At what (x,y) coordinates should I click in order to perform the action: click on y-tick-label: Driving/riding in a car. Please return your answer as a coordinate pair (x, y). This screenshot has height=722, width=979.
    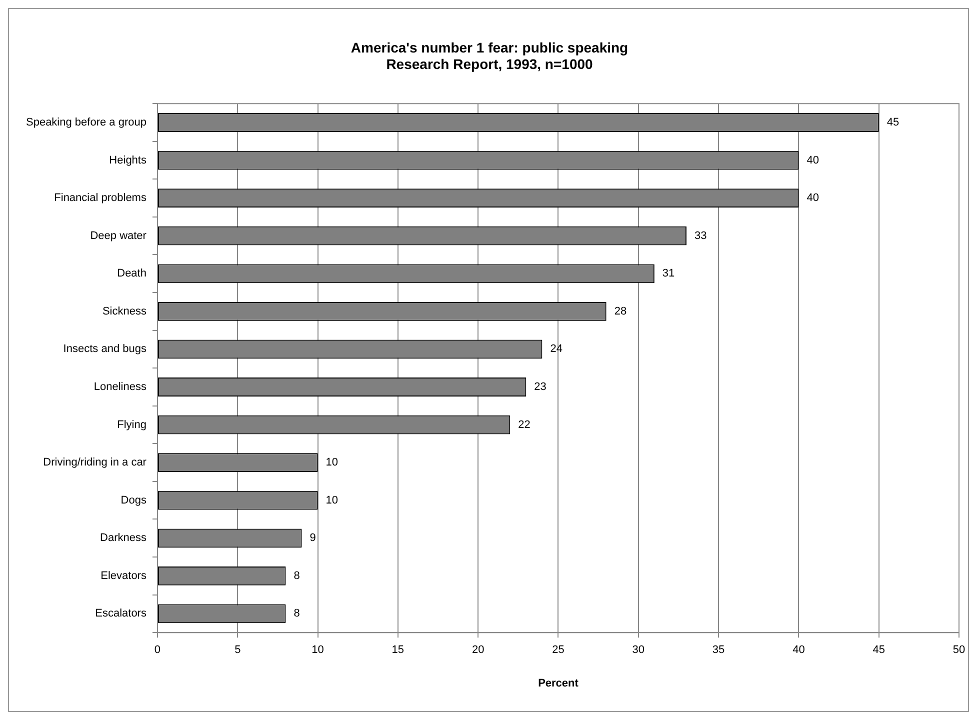
    Looking at the image, I should click on (95, 462).